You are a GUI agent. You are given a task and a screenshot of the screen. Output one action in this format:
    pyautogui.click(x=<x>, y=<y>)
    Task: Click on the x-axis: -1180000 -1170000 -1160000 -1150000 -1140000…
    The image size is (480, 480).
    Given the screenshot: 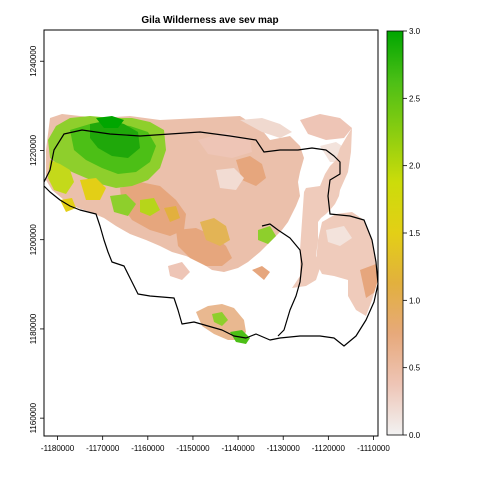 What is the action you would take?
    pyautogui.click(x=215, y=444)
    